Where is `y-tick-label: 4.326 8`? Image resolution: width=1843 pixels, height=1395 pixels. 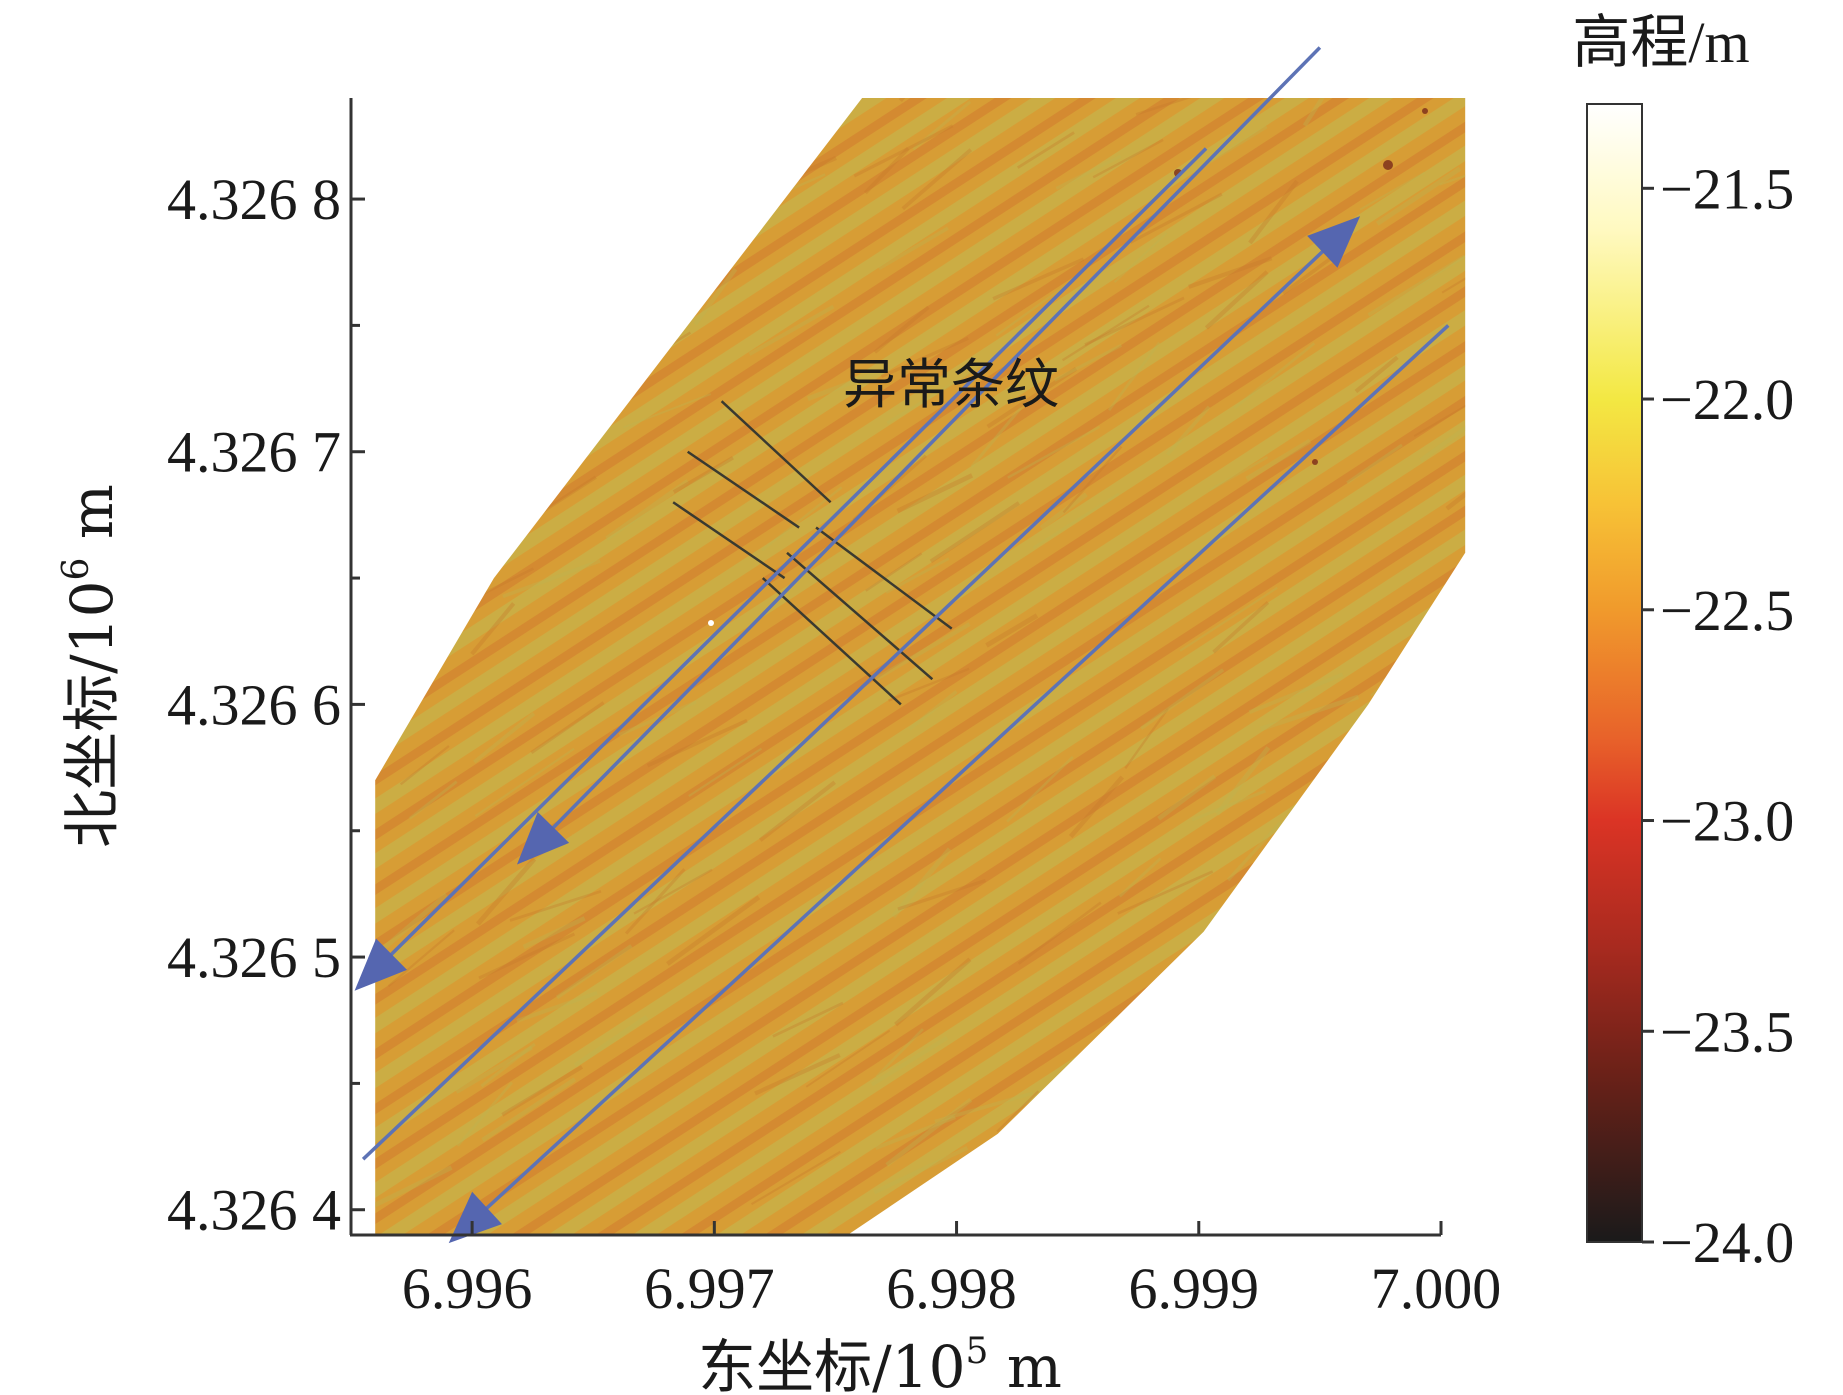 y-tick-label: 4.326 8 is located at coordinates (254, 199).